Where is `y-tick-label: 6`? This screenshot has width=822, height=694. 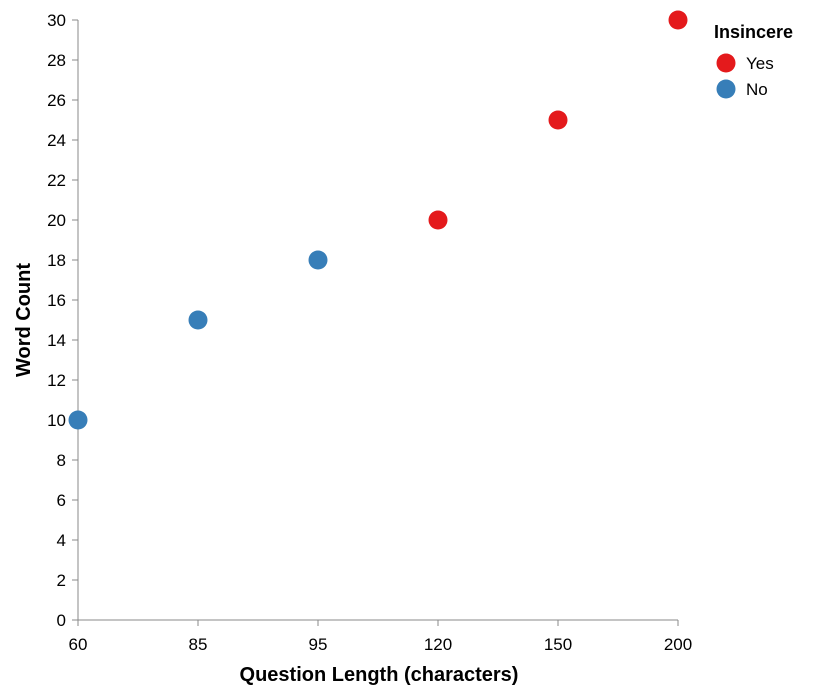
y-tick-label: 6 is located at coordinates (61, 500).